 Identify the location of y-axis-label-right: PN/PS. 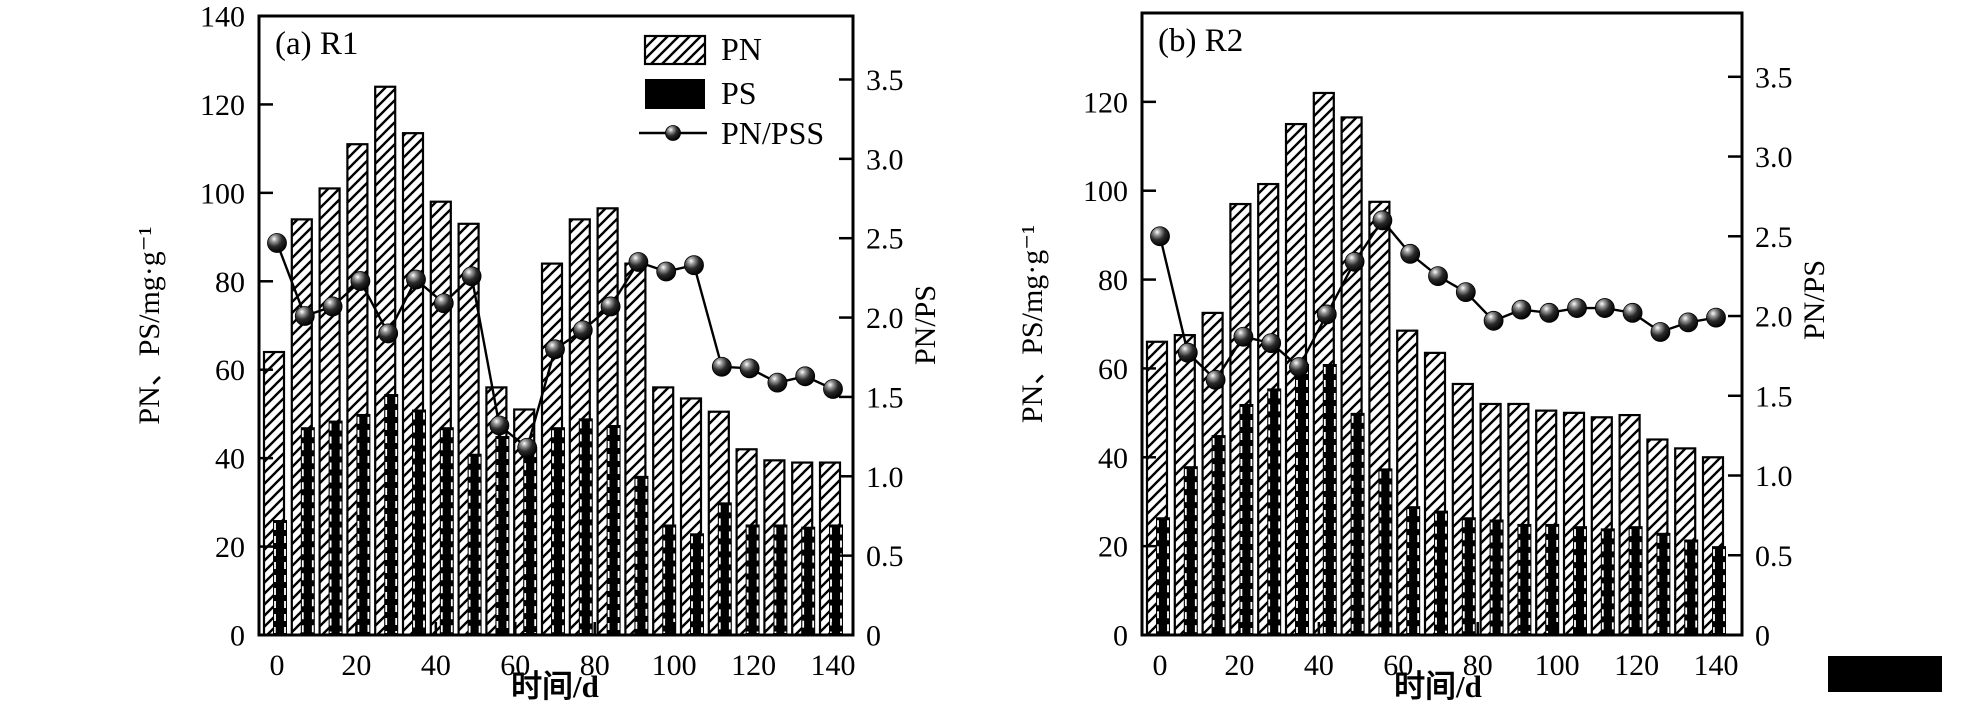
(1814, 300).